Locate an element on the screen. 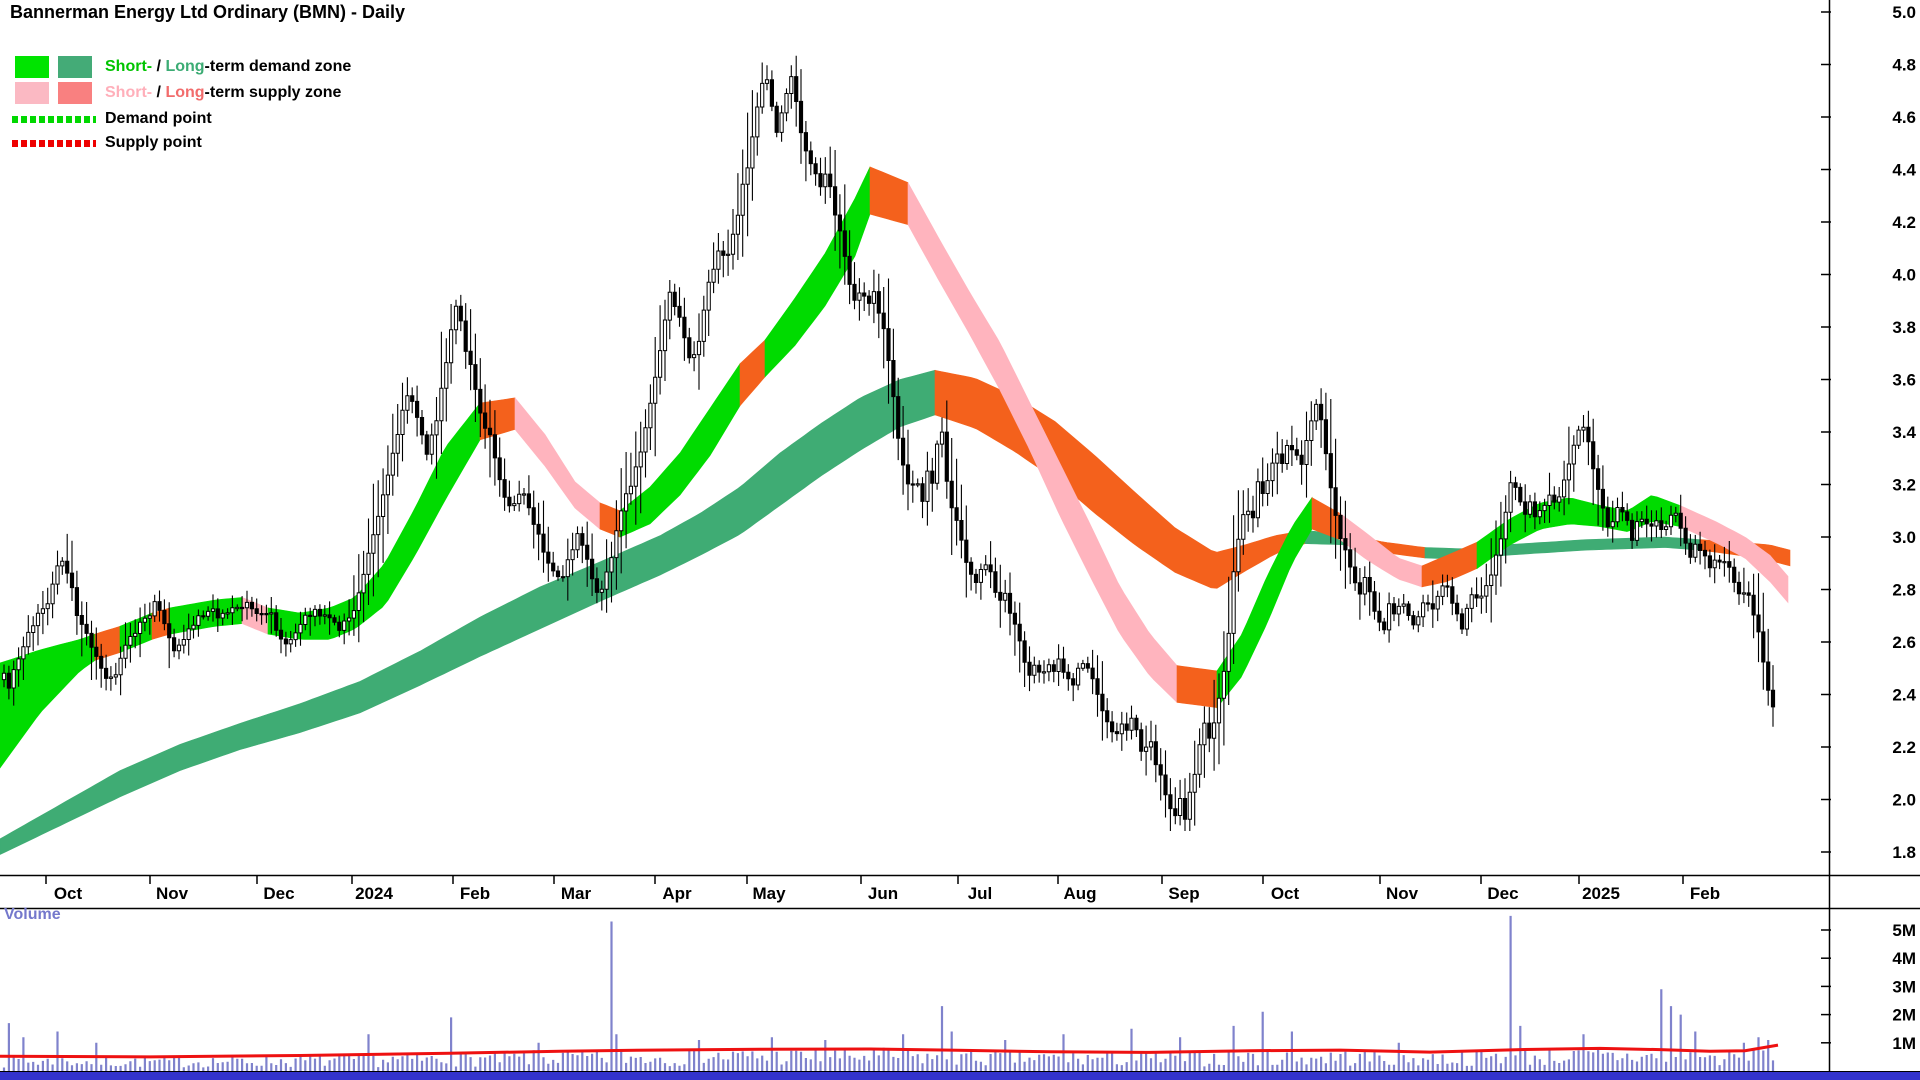 Image resolution: width=1920 pixels, height=1080 pixels. volume-axis-tick-label: 3M is located at coordinates (1904, 986).